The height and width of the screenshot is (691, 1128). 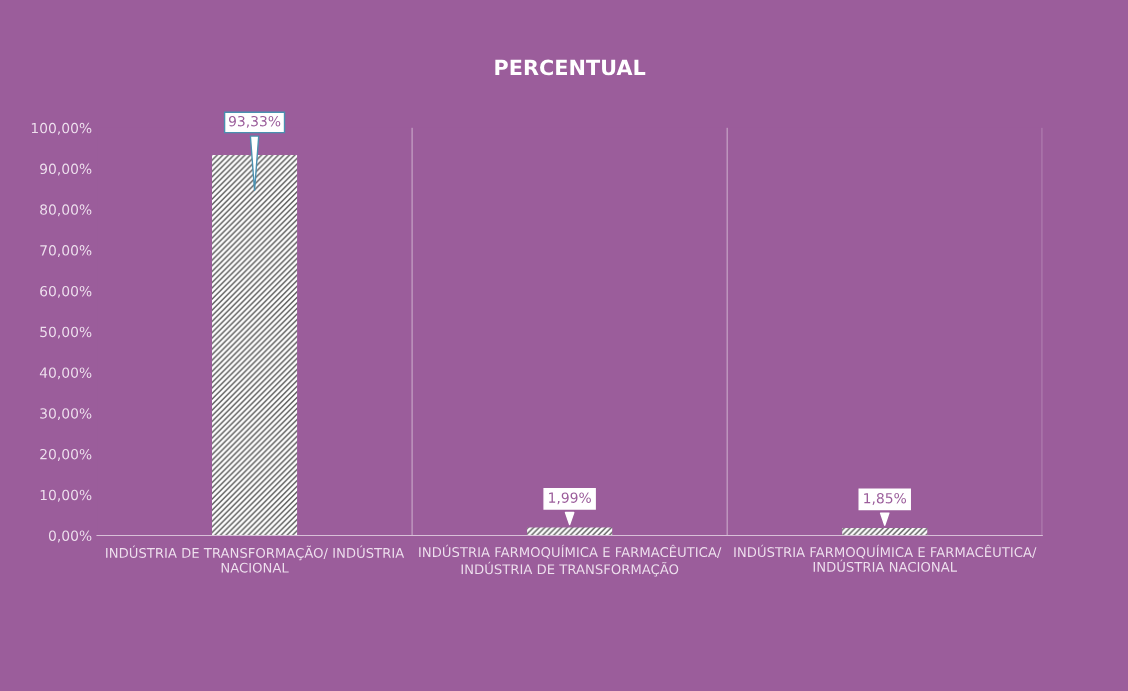 I want to click on y-tick-label: 50,00%, so click(x=66, y=332).